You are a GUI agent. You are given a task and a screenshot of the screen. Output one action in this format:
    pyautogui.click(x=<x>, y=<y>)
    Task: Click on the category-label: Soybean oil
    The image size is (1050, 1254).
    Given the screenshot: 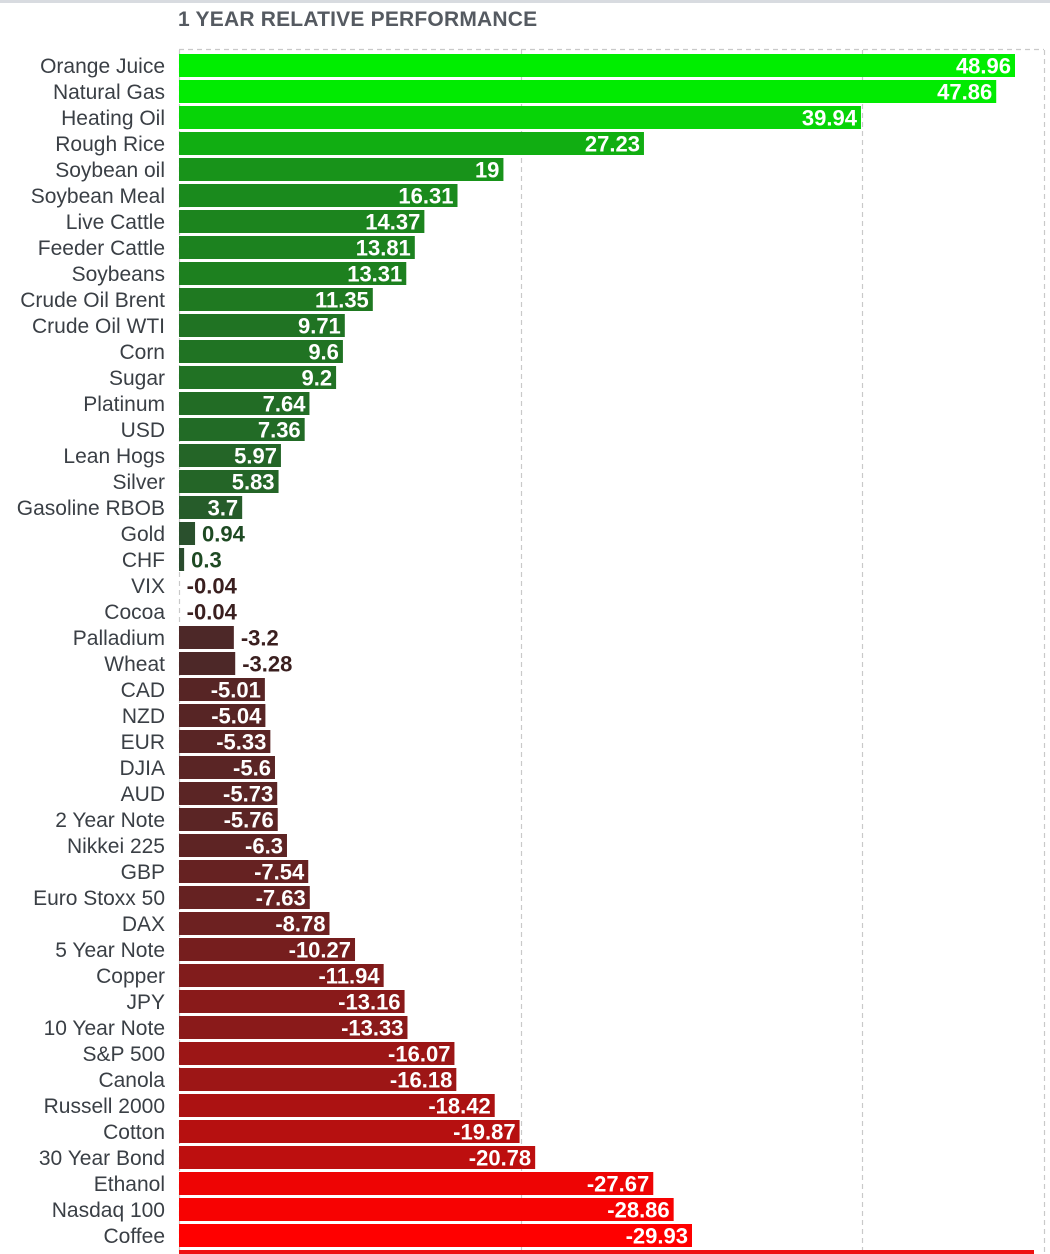 What is the action you would take?
    pyautogui.click(x=110, y=170)
    